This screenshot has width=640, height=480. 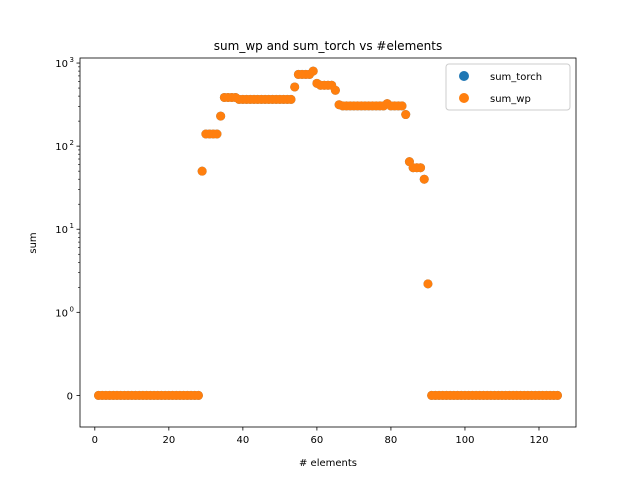 What do you see at coordinates (464, 98) in the screenshot?
I see `legend-marker-sum-wp` at bounding box center [464, 98].